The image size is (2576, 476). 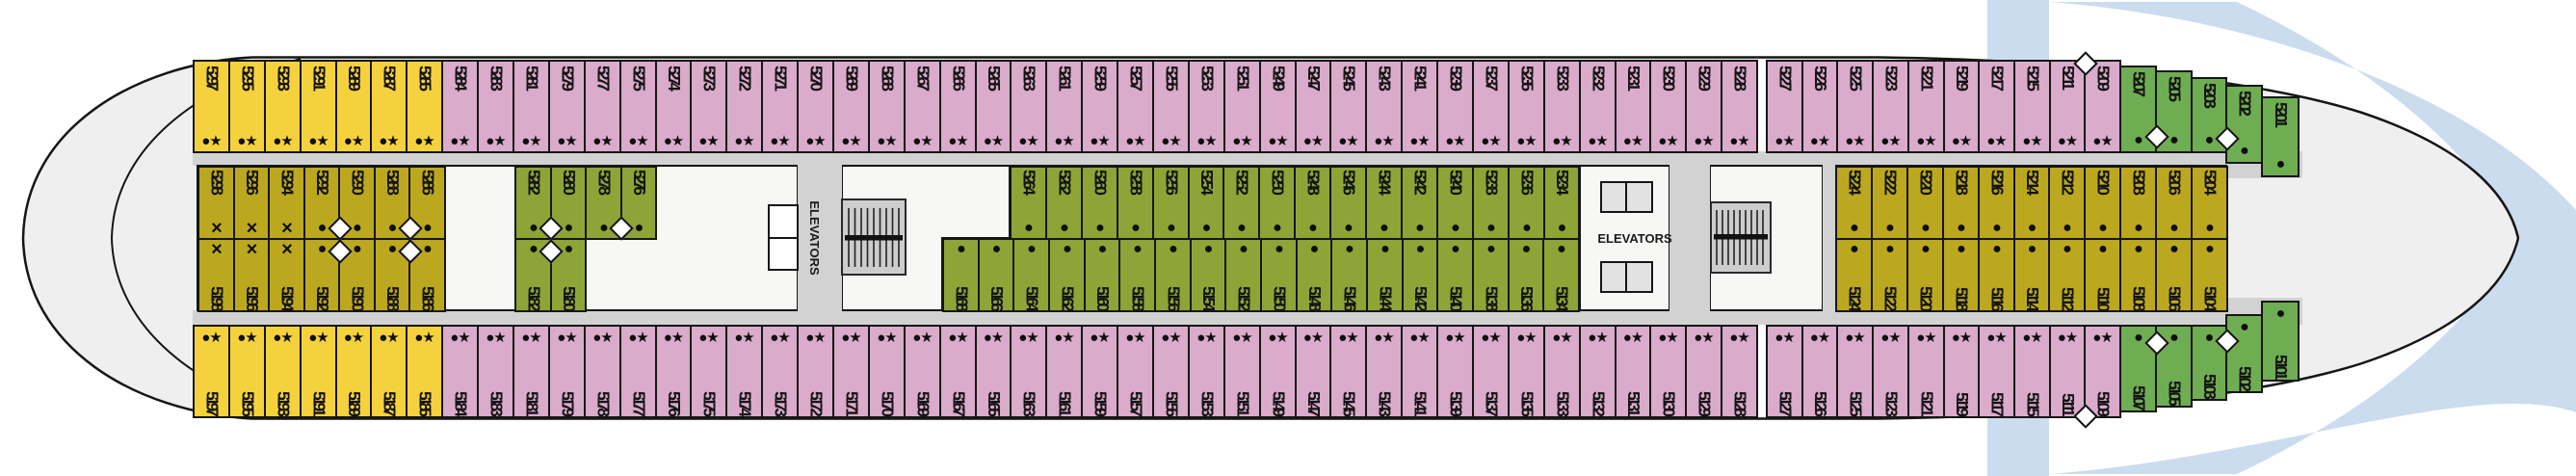 I want to click on cabin-5245: 5245 ●★, so click(x=1348, y=107).